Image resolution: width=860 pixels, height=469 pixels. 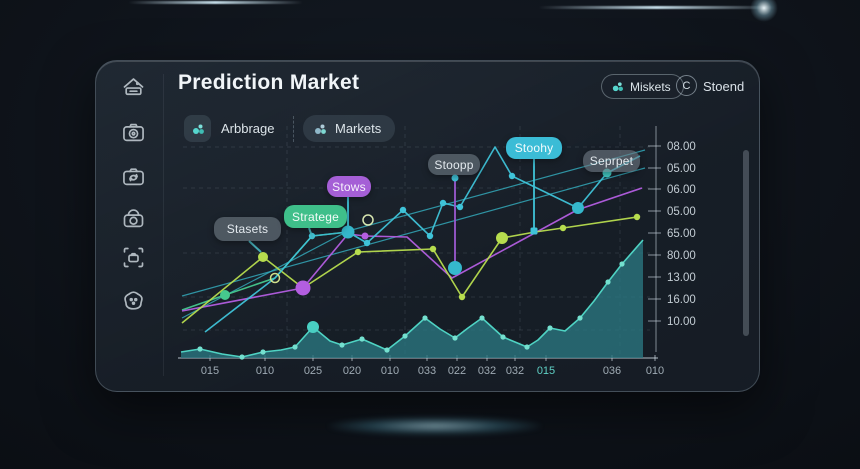 I want to click on miskets-button: Miskets, so click(x=642, y=86).